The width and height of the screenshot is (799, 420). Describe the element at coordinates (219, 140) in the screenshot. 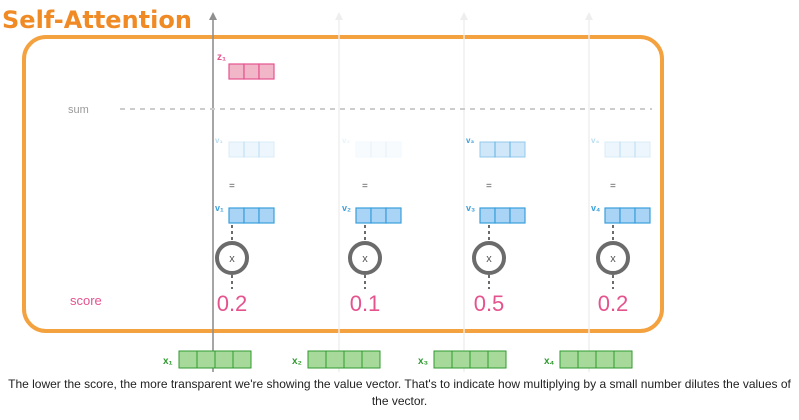

I see `weighted-v-label-1: v₁` at that location.